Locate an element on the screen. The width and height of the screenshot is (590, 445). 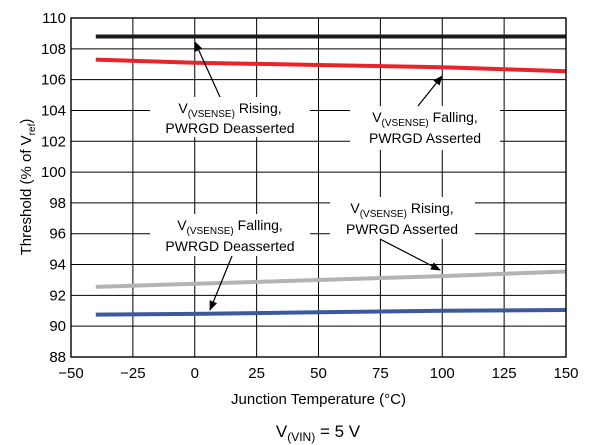
annotation-falling-deasserted: V(VSENSE) Falling, PWRGD Deasserted is located at coordinates (230, 262).